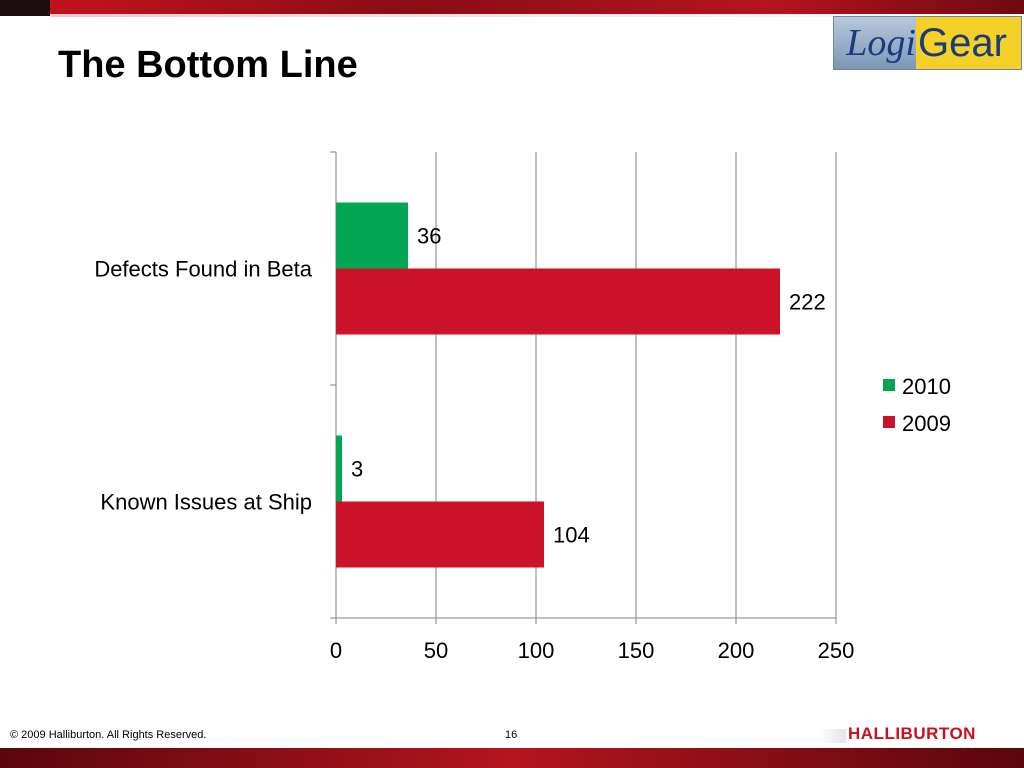 The width and height of the screenshot is (1024, 768). I want to click on brand-shadow-mark, so click(832, 736).